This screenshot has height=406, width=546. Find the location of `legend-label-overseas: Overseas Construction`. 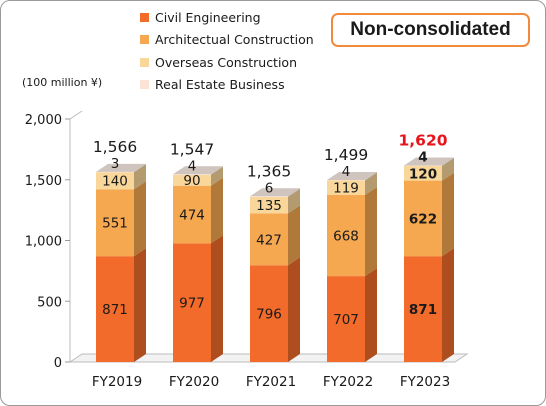

legend-label-overseas: Overseas Construction is located at coordinates (226, 62).